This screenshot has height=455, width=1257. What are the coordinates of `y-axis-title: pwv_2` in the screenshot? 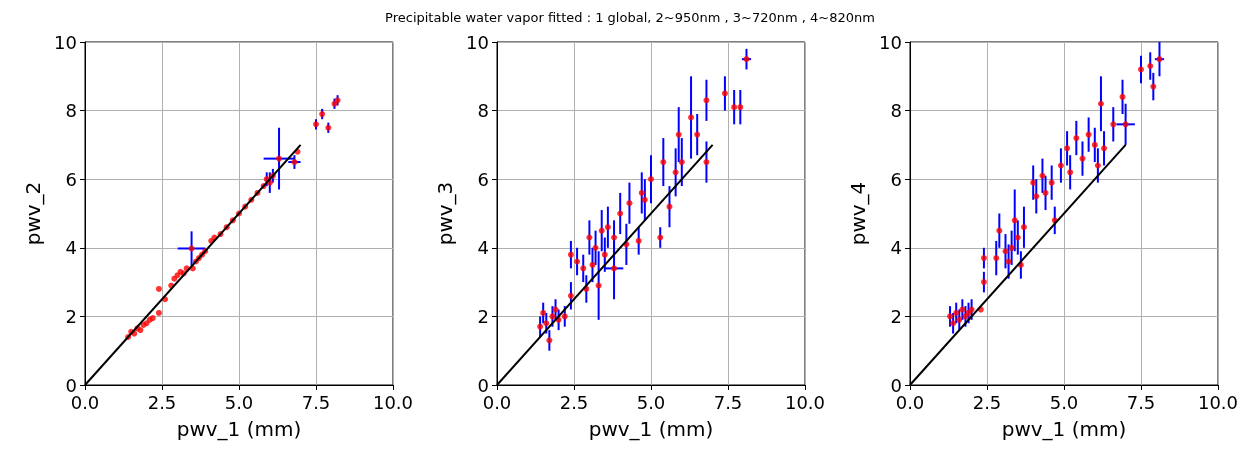 It's located at (33, 213).